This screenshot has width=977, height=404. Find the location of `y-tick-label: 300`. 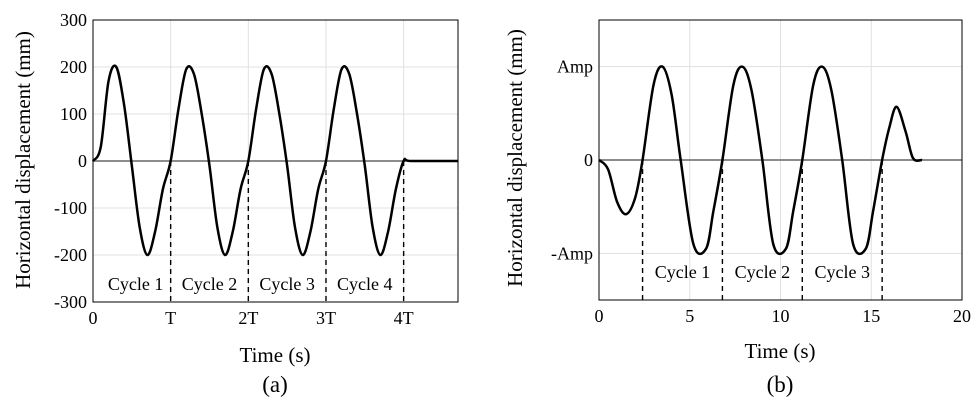

y-tick-label: 300 is located at coordinates (73, 20).